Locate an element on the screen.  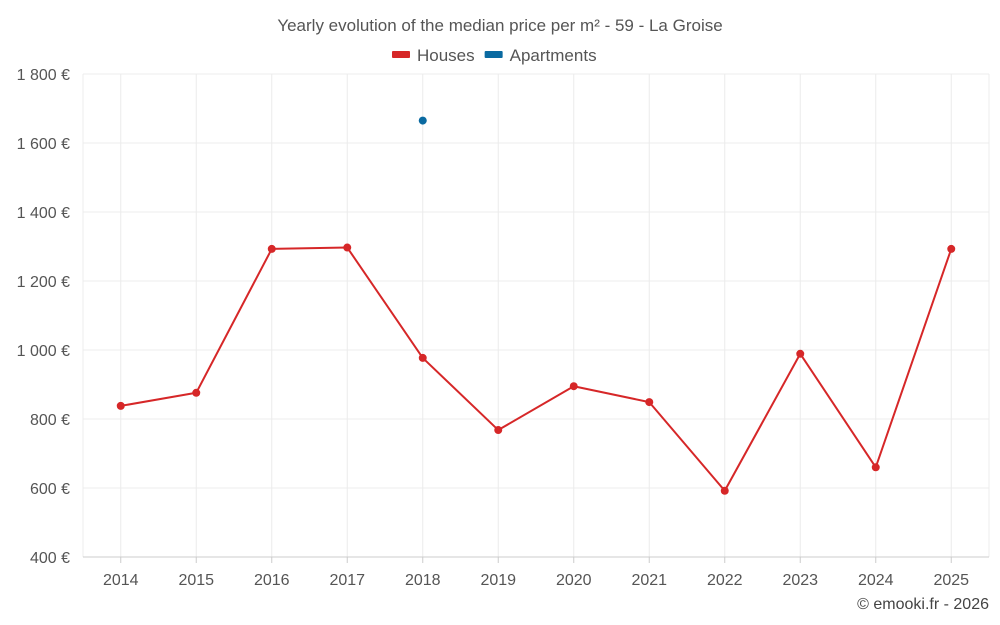
legend-item-apartments: Apartments is located at coordinates (540, 55).